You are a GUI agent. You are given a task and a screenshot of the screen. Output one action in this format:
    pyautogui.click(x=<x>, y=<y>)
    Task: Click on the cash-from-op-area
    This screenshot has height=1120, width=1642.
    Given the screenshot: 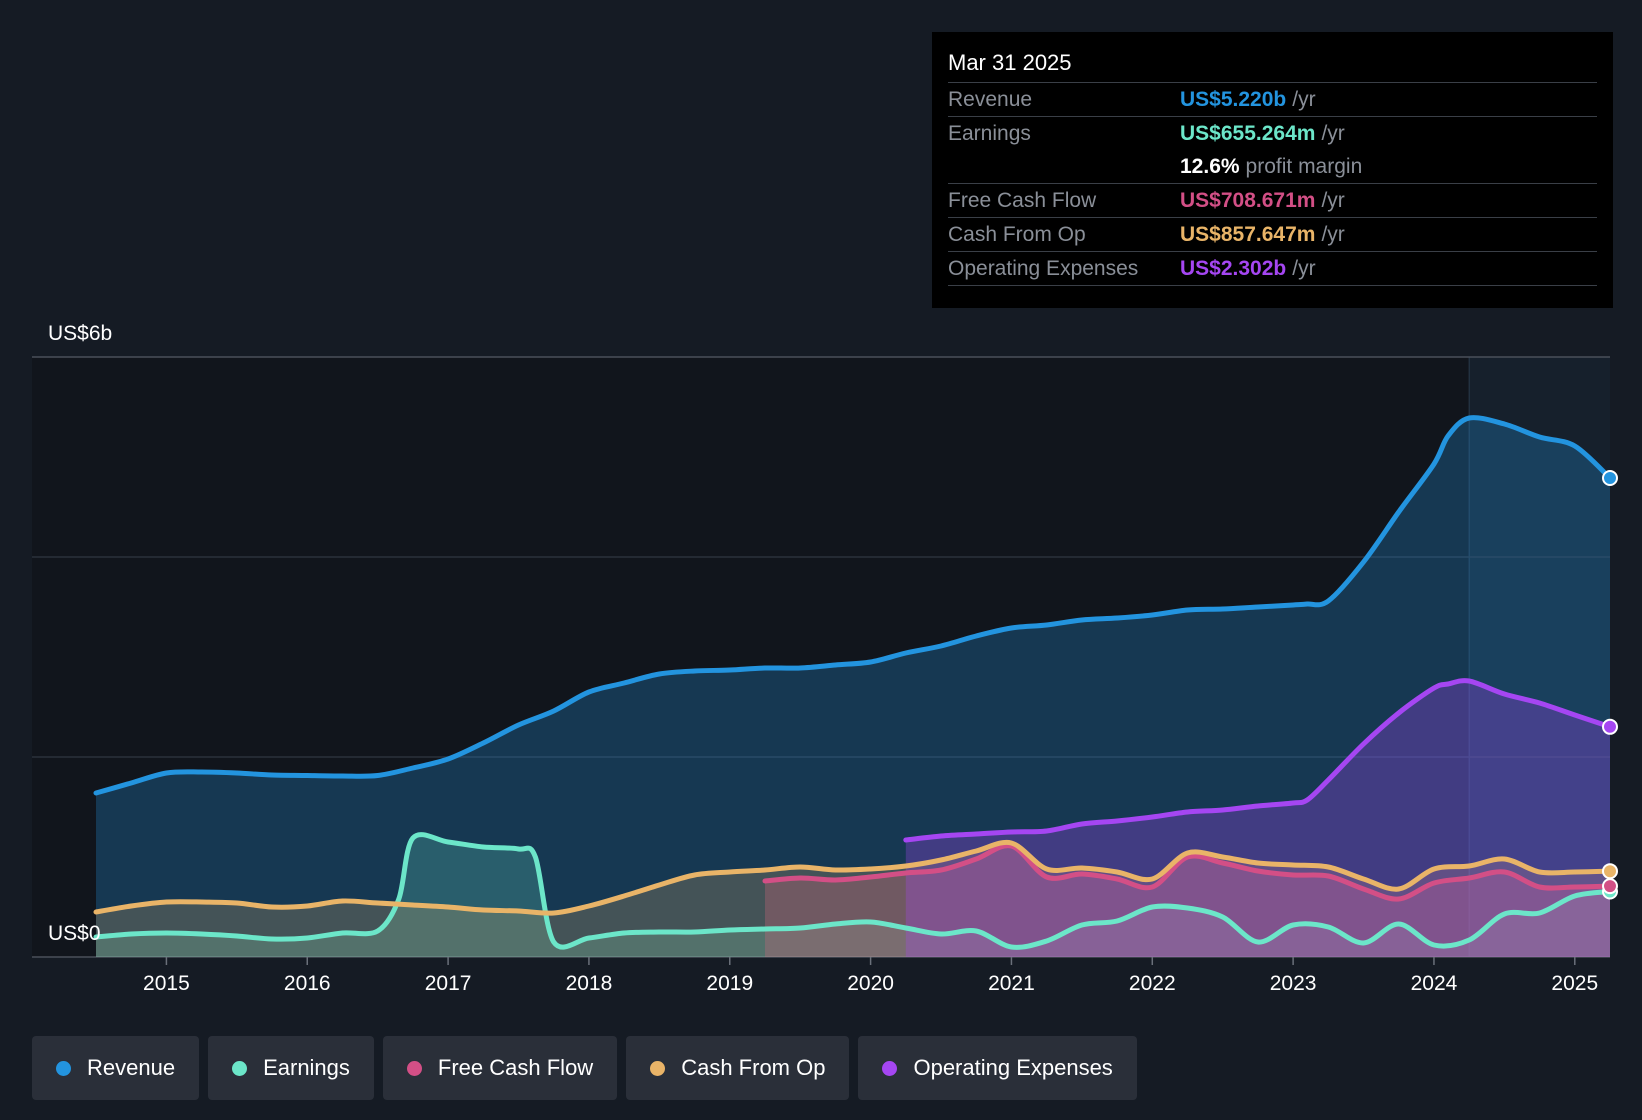 What is the action you would take?
    pyautogui.click(x=853, y=899)
    